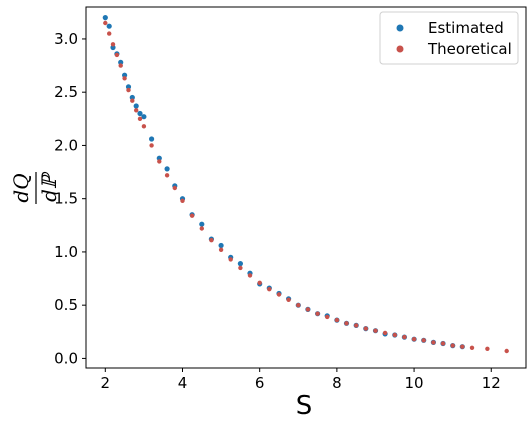  Describe the element at coordinates (466, 28) in the screenshot. I see `legend-label-estimated: Estimated` at that location.